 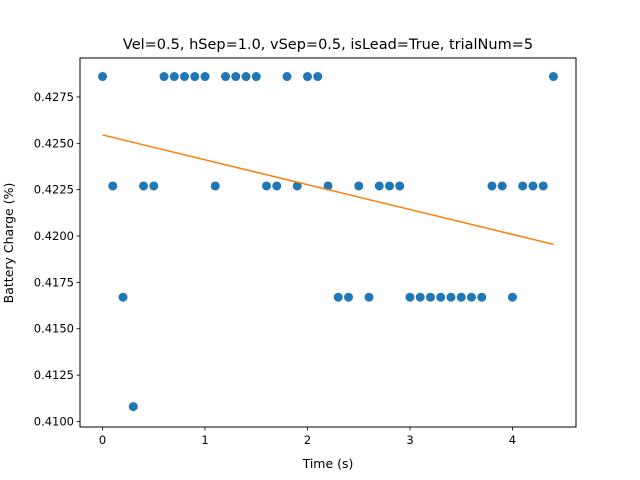 What do you see at coordinates (102, 440) in the screenshot?
I see `x-tick-label: 0` at bounding box center [102, 440].